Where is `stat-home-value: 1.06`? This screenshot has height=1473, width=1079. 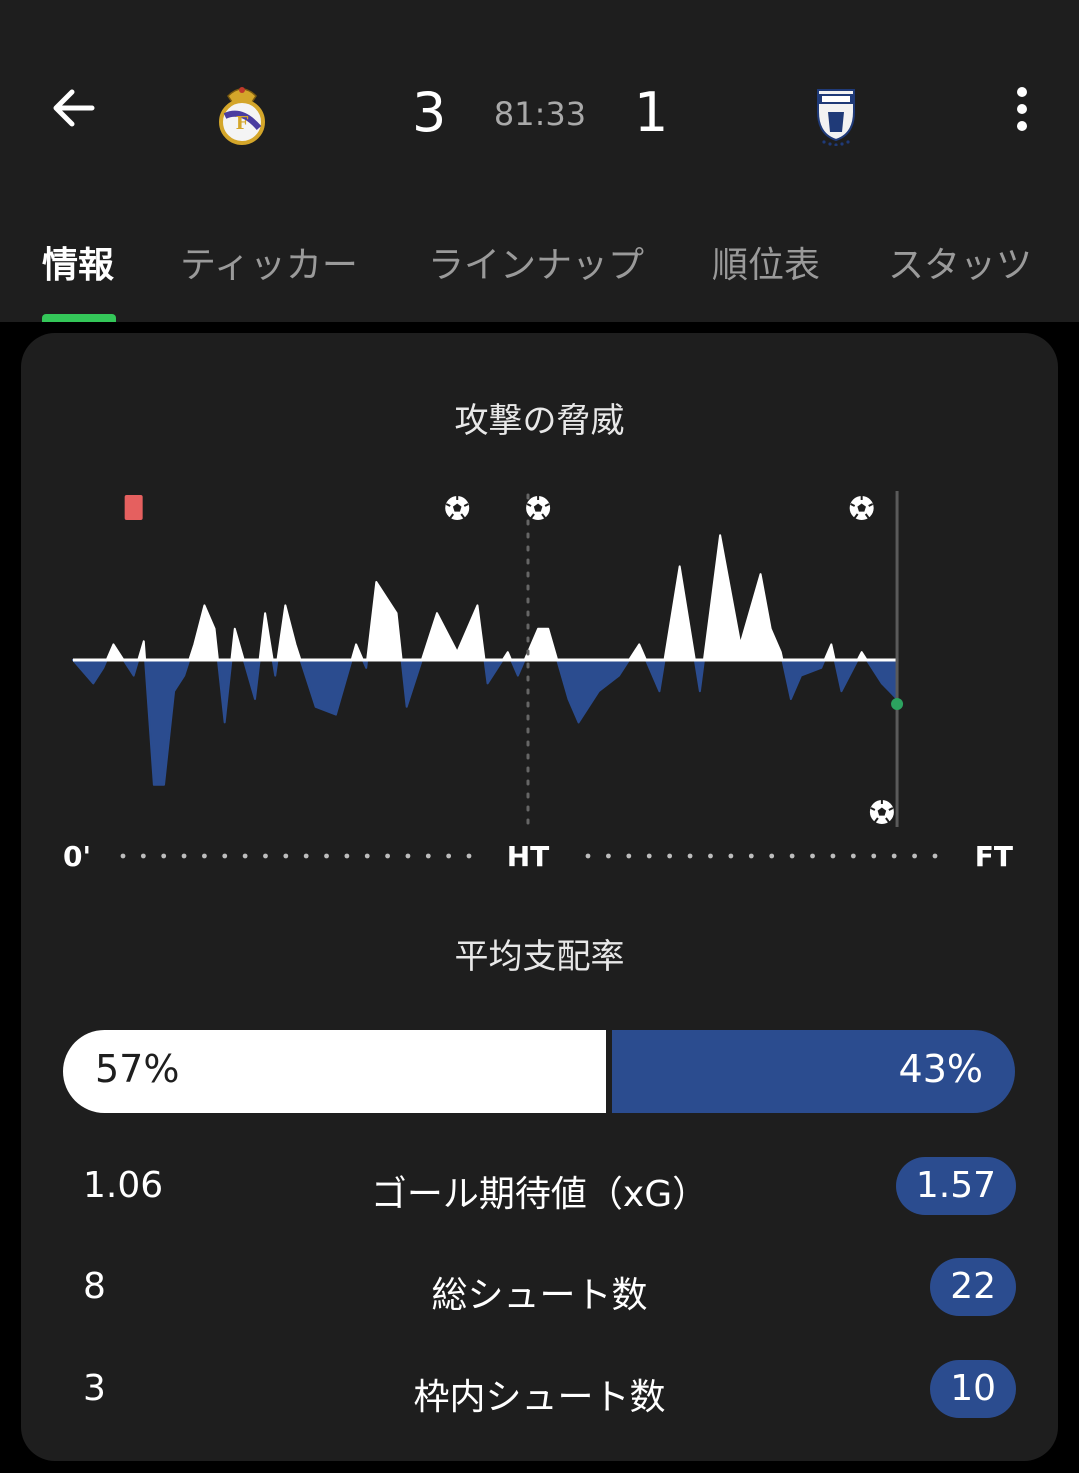
stat-home-value: 1.06 is located at coordinates (123, 1185).